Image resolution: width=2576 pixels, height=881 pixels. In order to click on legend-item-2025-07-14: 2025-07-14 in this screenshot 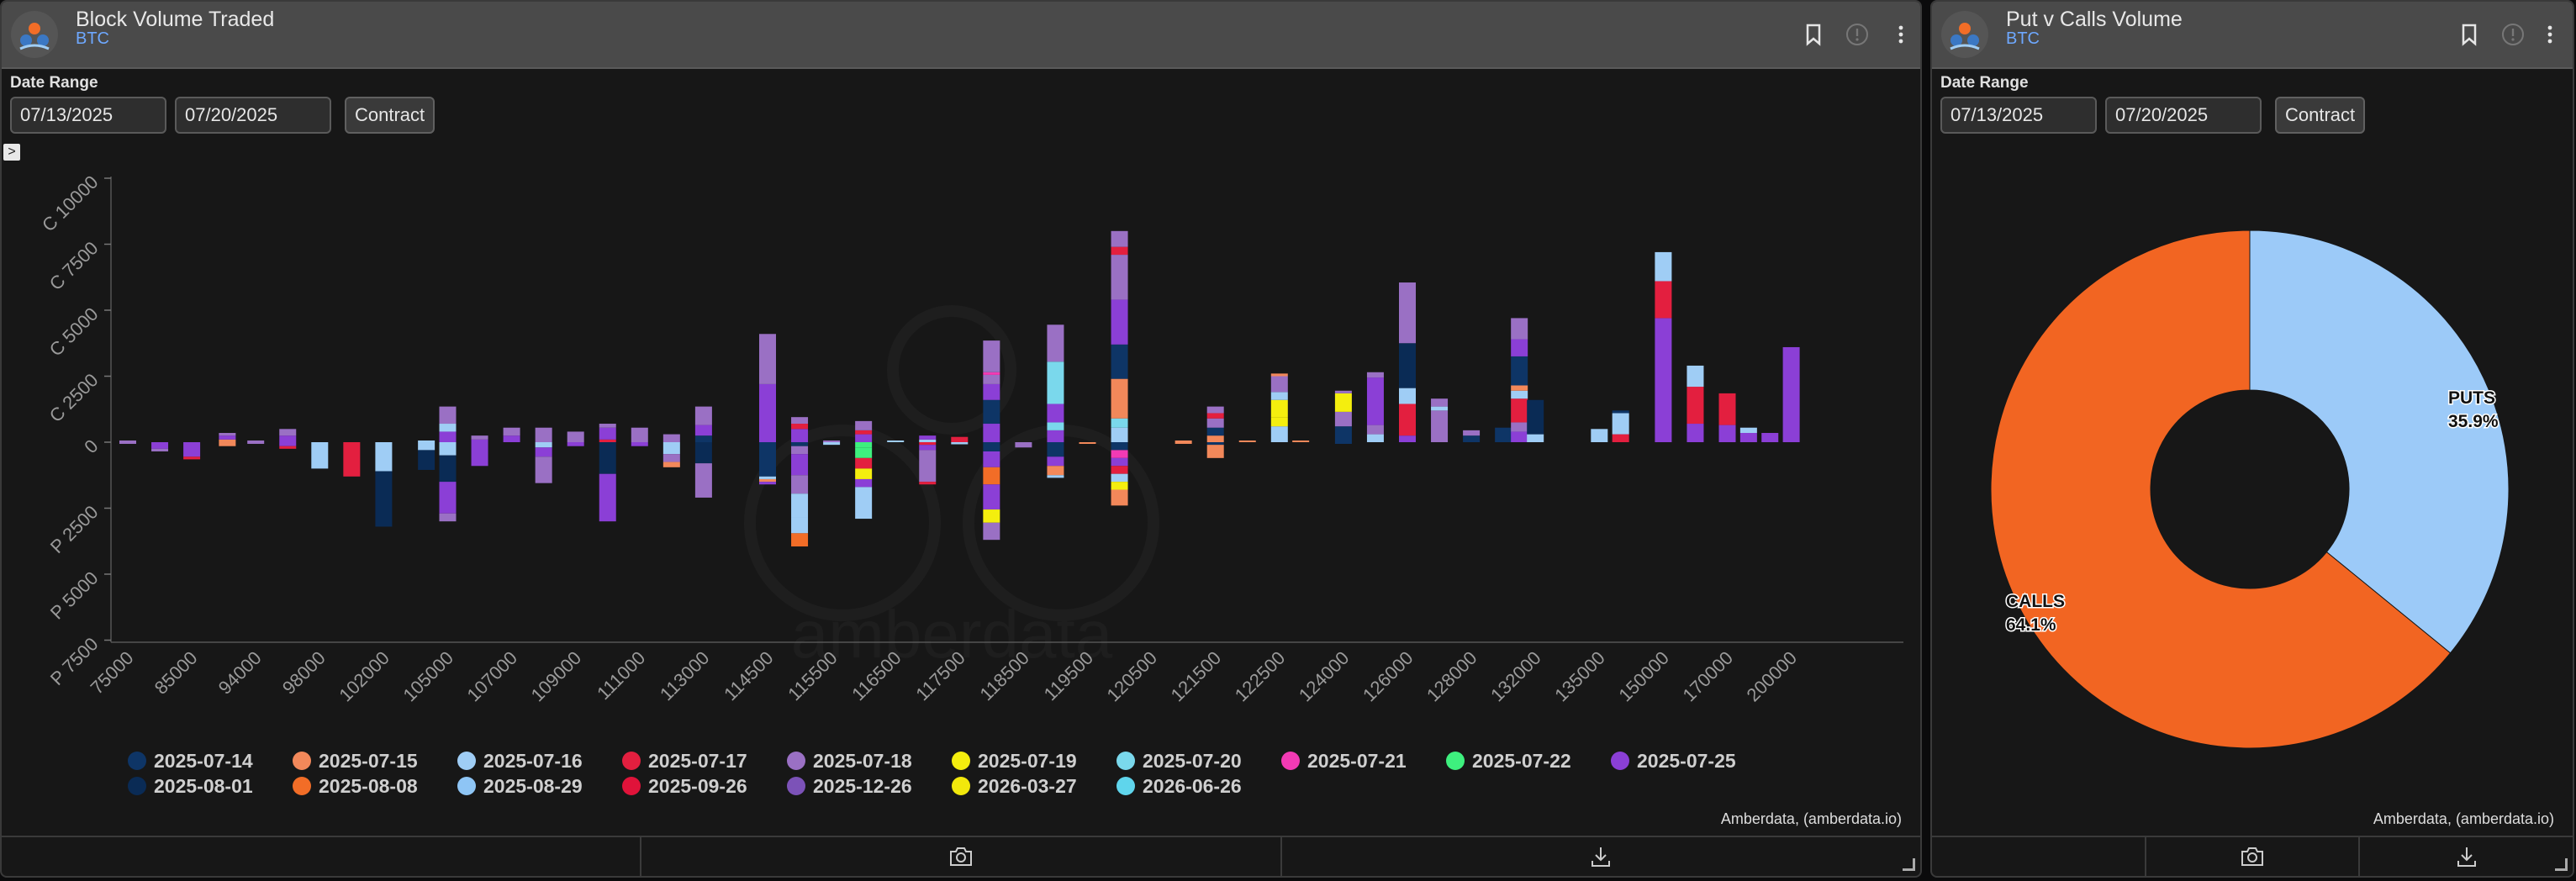, I will do `click(210, 760)`.